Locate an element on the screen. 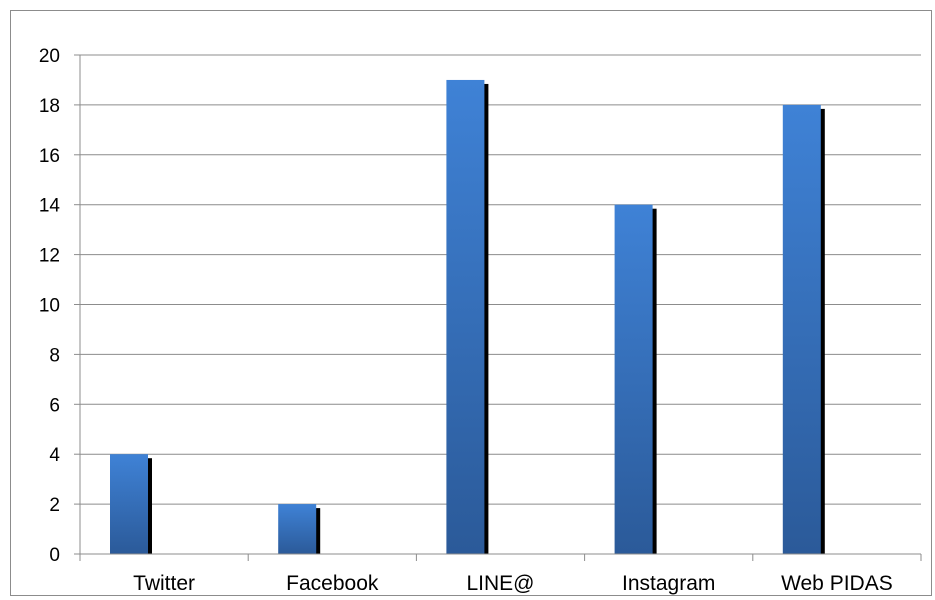 The image size is (935, 600). y-tick-label: 8 is located at coordinates (54, 355).